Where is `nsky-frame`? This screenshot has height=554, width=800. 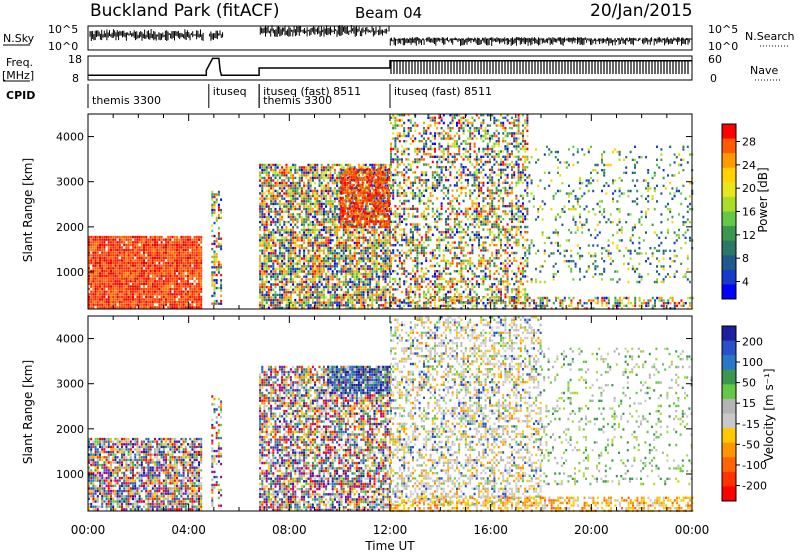 nsky-frame is located at coordinates (390, 38).